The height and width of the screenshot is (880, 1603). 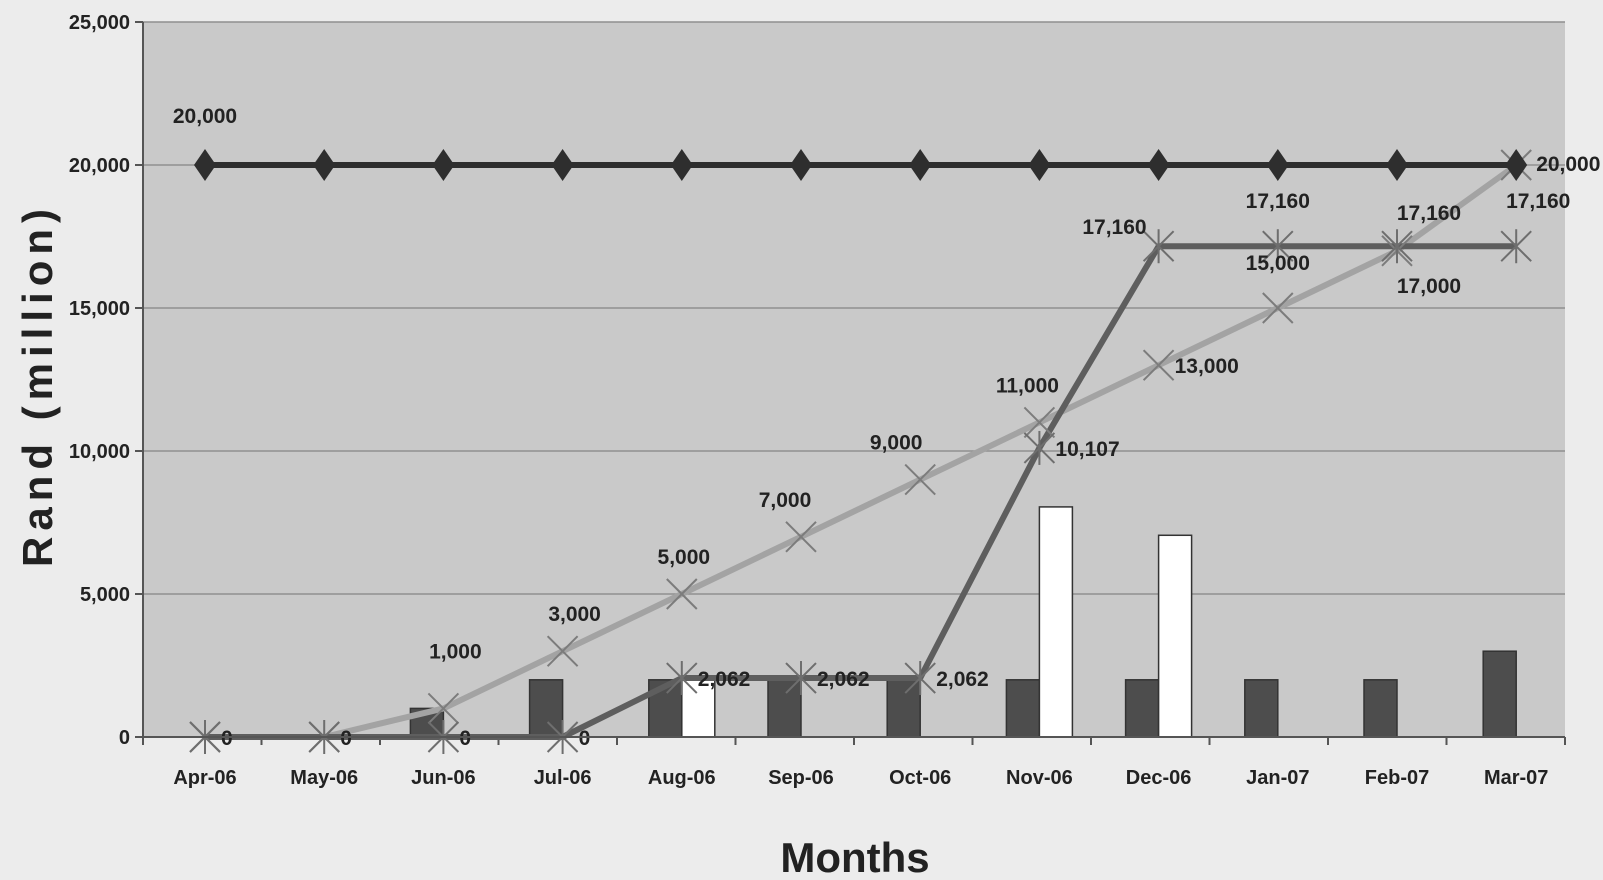 What do you see at coordinates (99, 23) in the screenshot?
I see `y-tick-label: 25,000` at bounding box center [99, 23].